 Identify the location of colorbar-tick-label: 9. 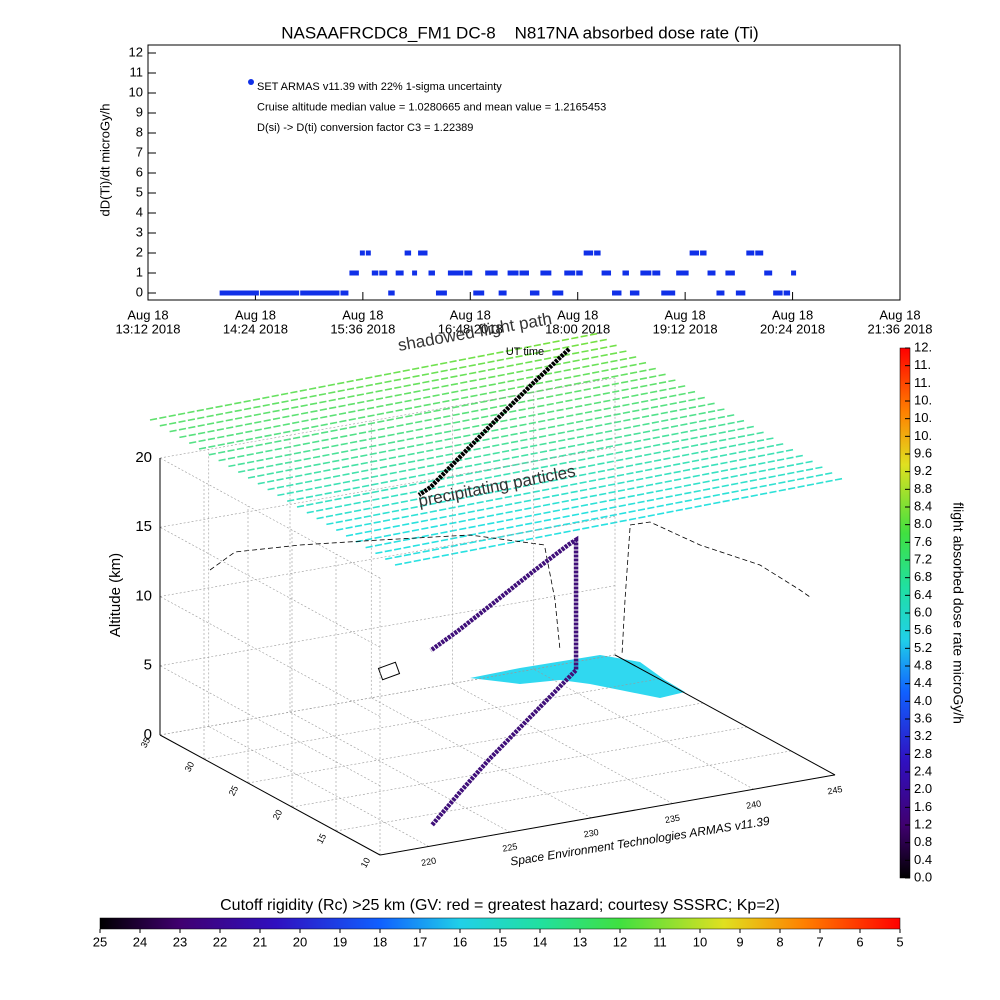
(739, 941).